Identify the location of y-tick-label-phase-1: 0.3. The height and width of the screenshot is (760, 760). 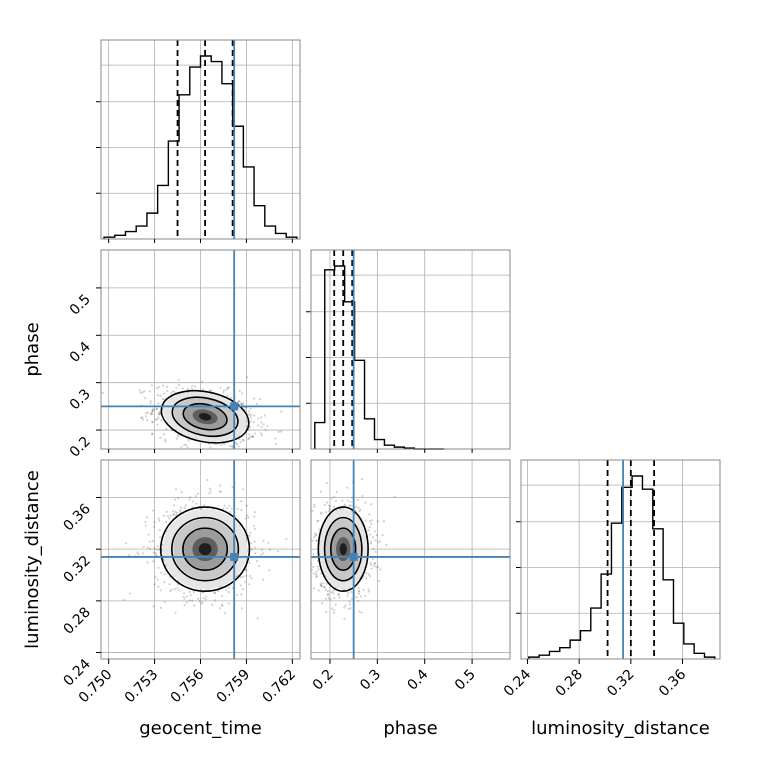
(80, 399).